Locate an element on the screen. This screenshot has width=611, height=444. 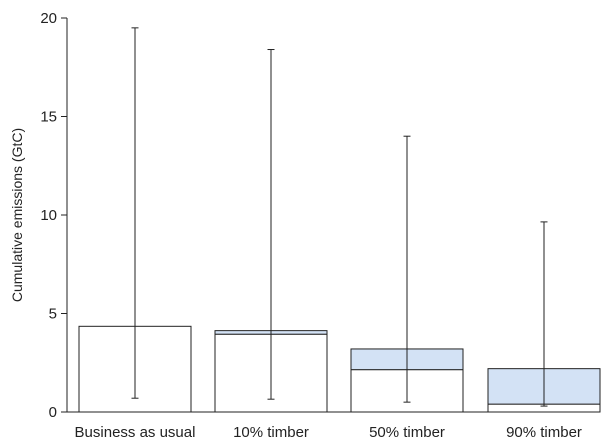
y-tick-label: 20 is located at coordinates (48, 18).